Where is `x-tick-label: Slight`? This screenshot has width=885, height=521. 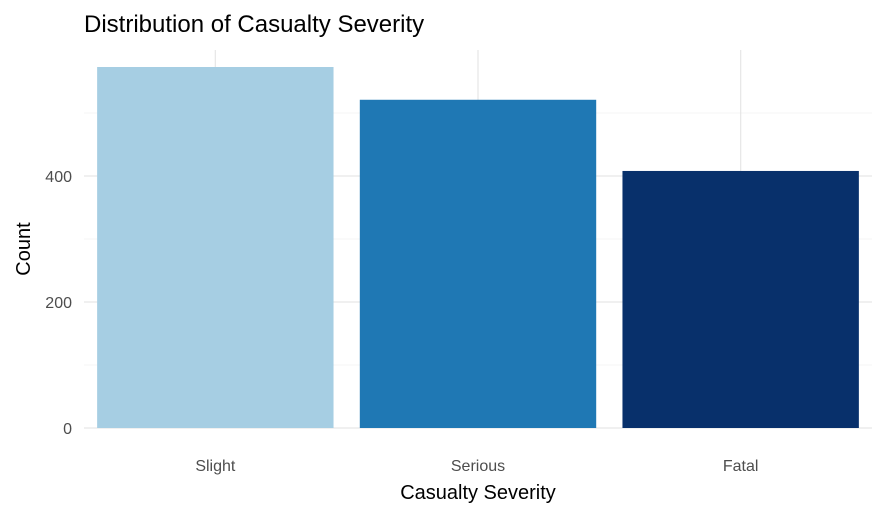 x-tick-label: Slight is located at coordinates (215, 466).